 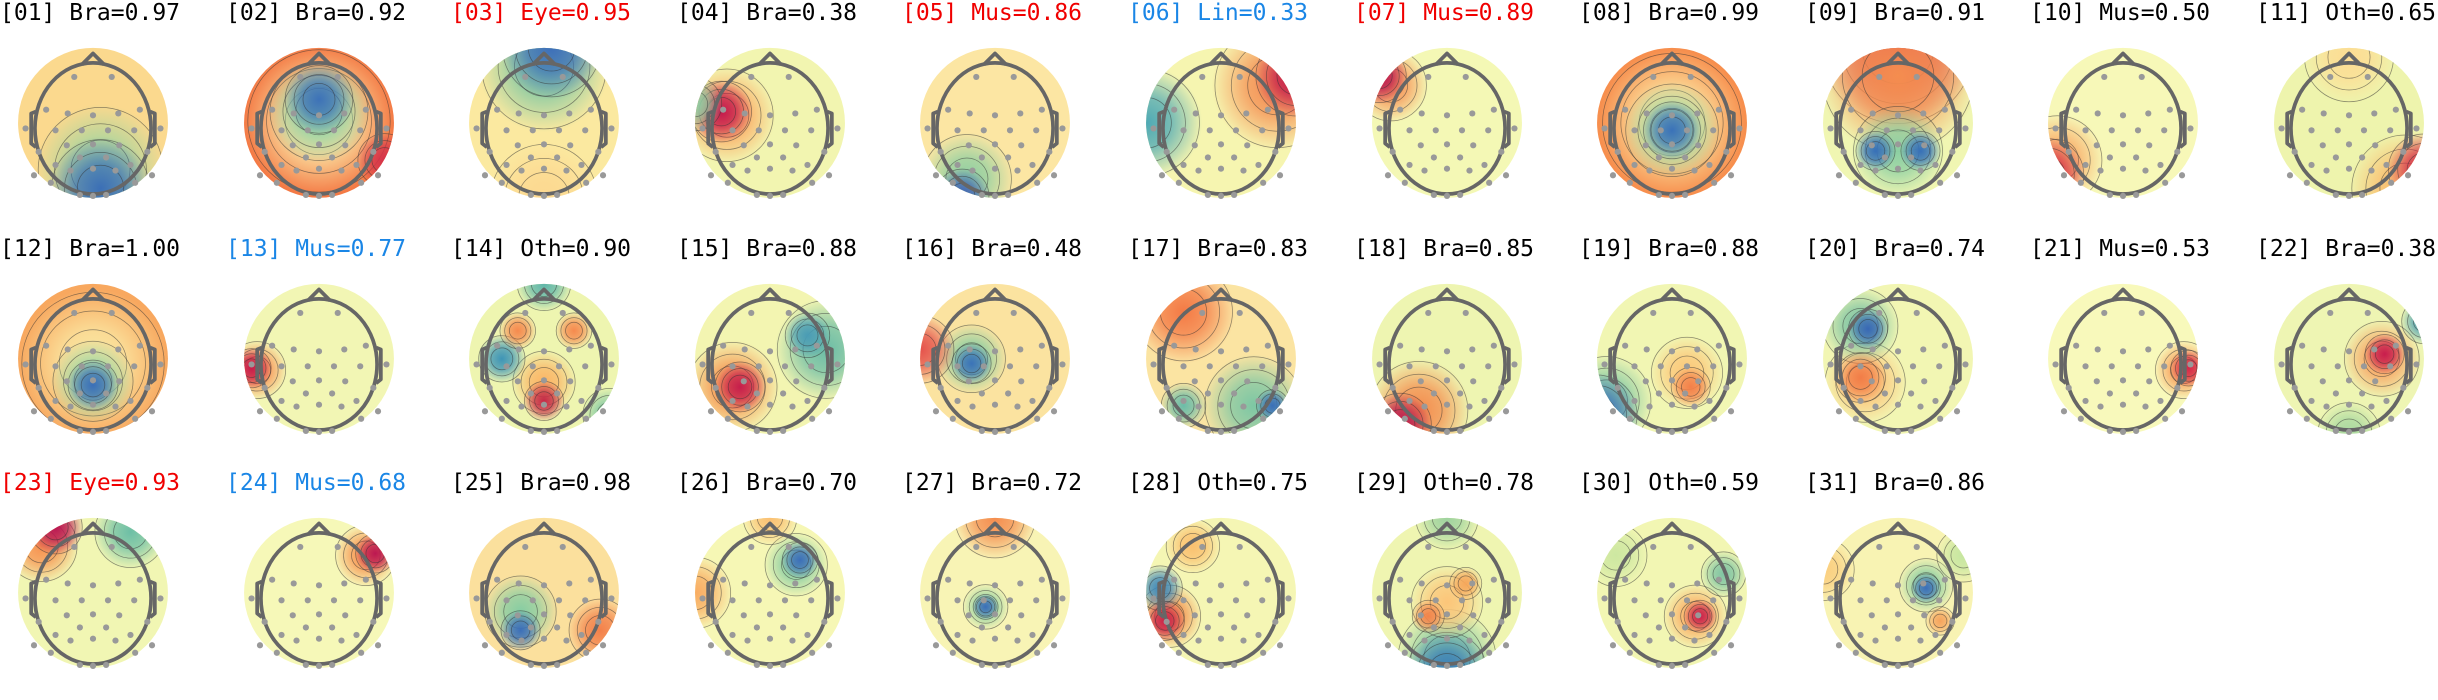 I want to click on component-cell: [04] Bra=0.38, so click(x=789, y=115).